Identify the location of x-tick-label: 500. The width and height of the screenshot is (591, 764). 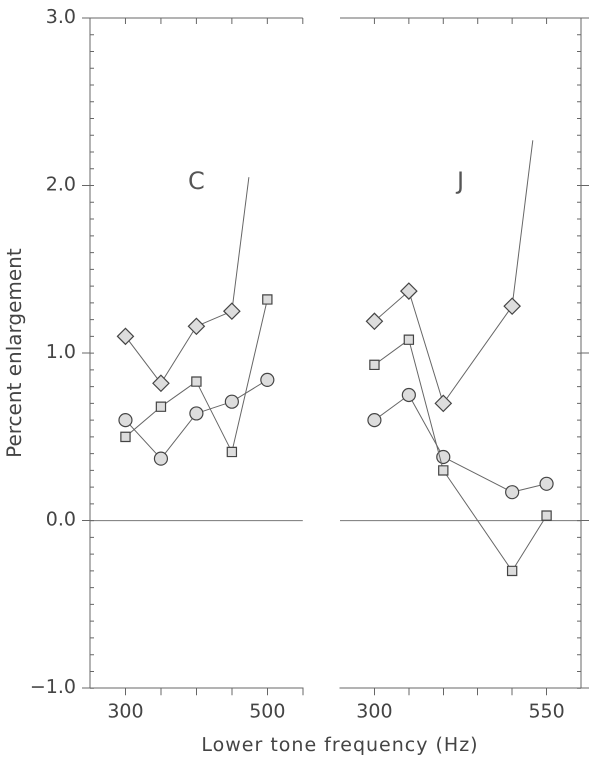
(267, 711).